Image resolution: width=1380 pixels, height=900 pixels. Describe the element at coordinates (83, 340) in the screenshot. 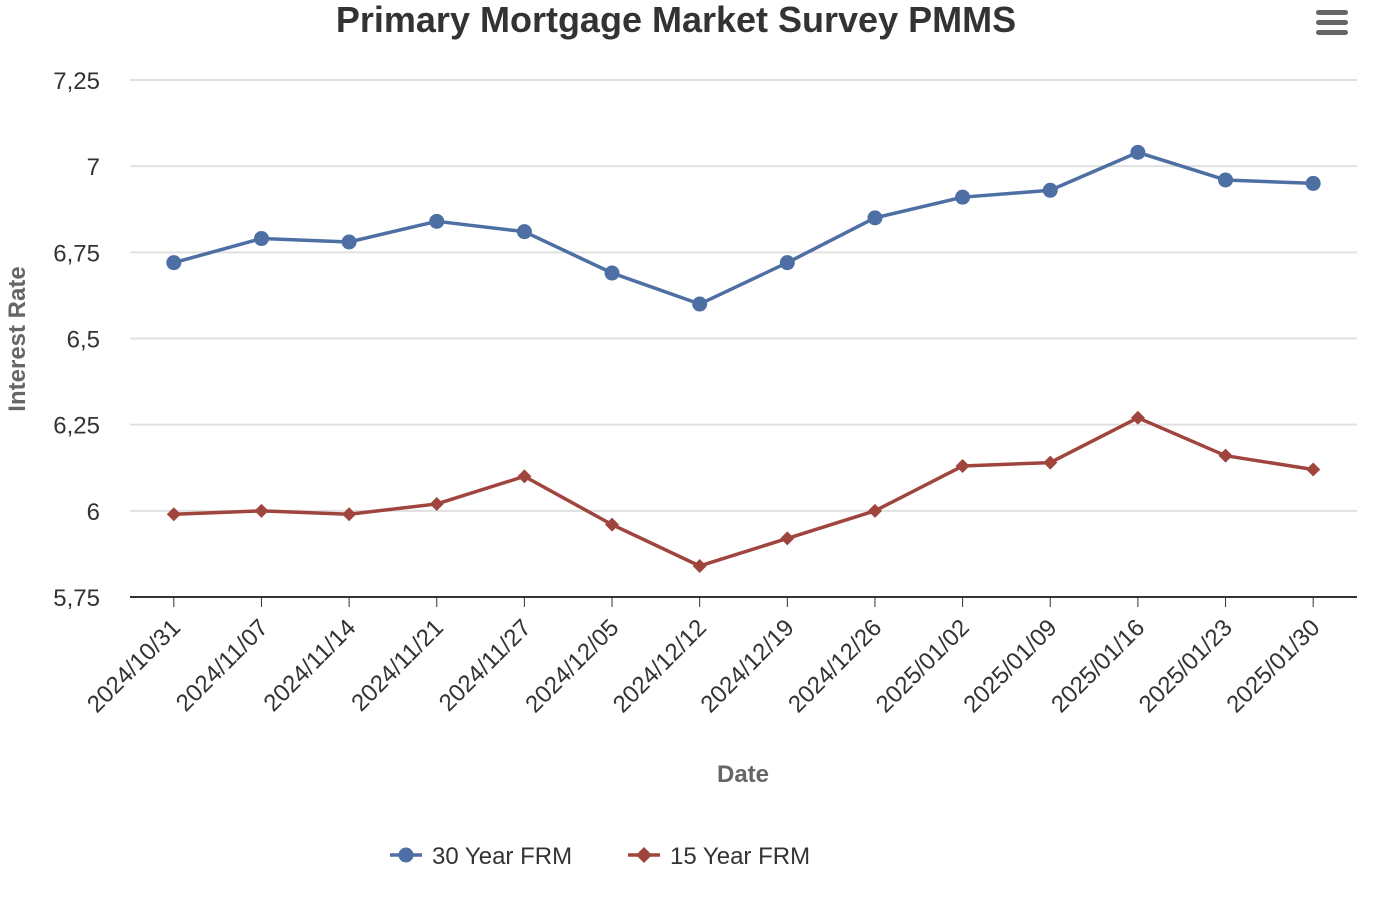

I see `y-tick-label: 6,5` at that location.